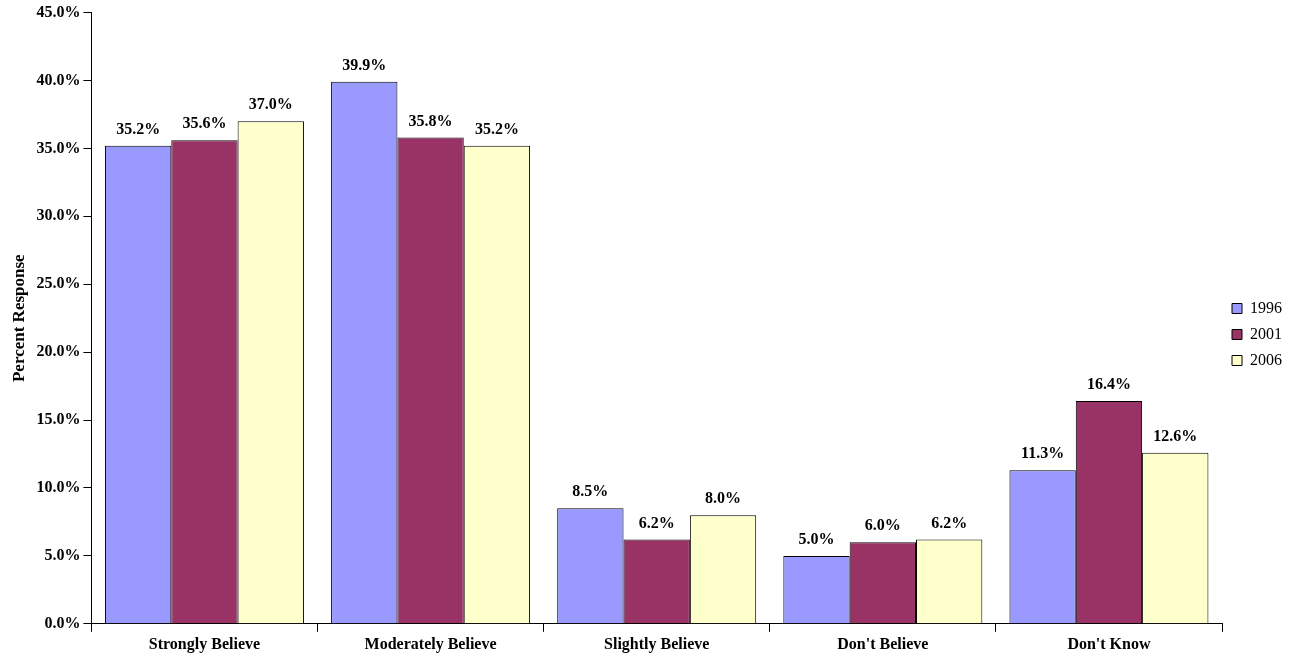 Image resolution: width=1302 pixels, height=662 pixels. I want to click on legend-label: 1996, so click(1266, 307).